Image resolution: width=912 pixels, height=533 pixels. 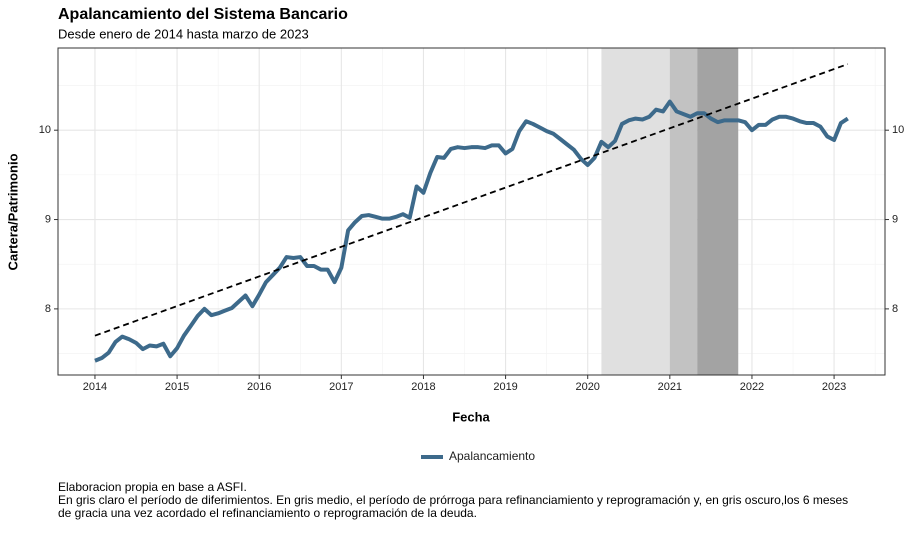 What do you see at coordinates (152, 487) in the screenshot?
I see `caption: Elaboracion propia en base a ASFI.` at bounding box center [152, 487].